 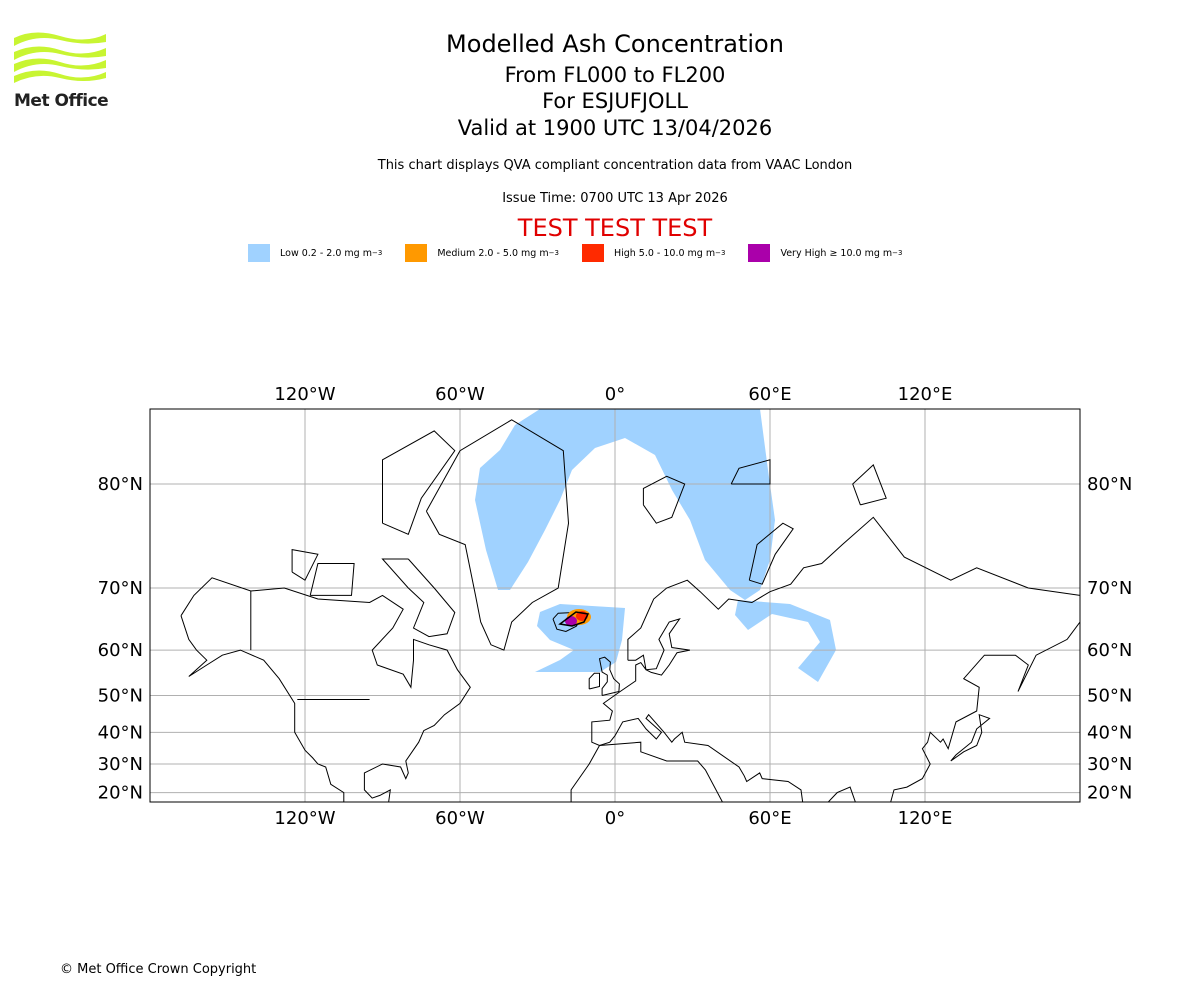 What do you see at coordinates (615, 228) in the screenshot?
I see `test-banner: TEST TEST TEST` at bounding box center [615, 228].